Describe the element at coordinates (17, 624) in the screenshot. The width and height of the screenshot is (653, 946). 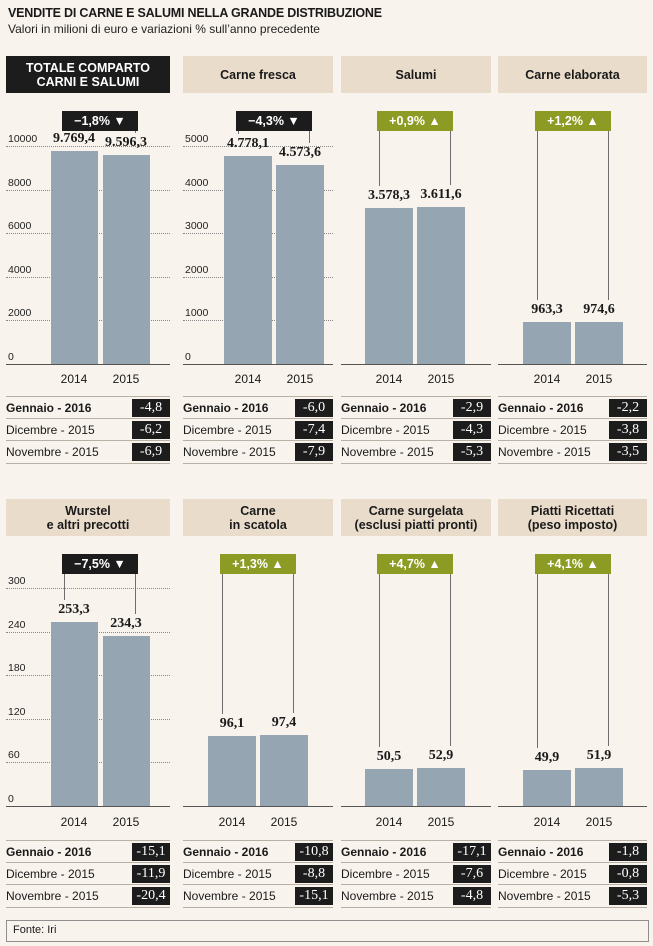
I see `y-tick-label: 240` at that location.